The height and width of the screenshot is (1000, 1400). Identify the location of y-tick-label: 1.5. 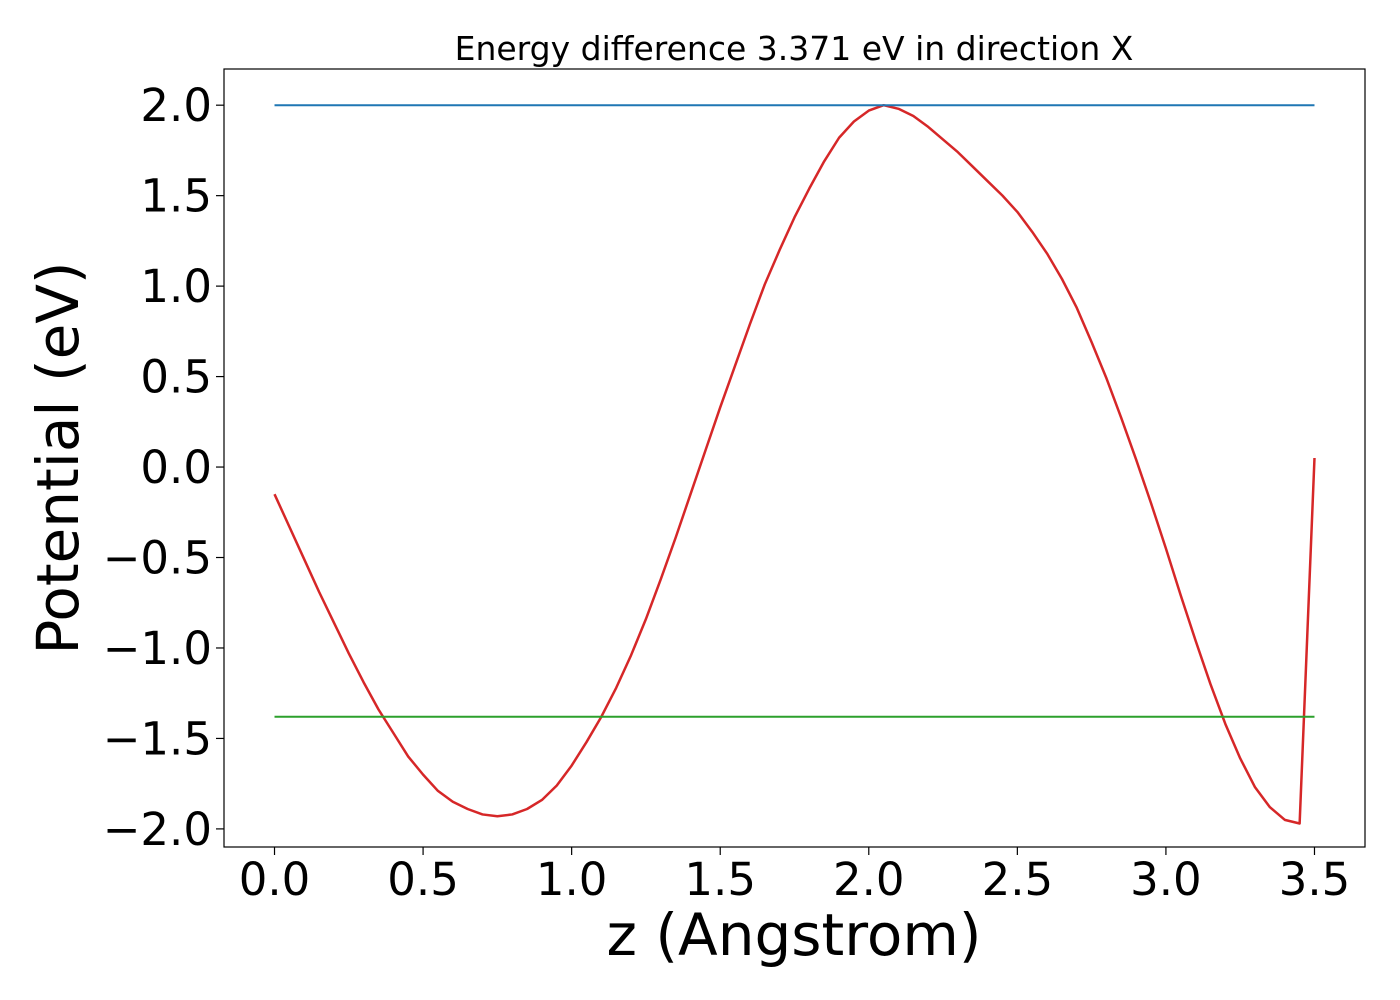
(176, 196).